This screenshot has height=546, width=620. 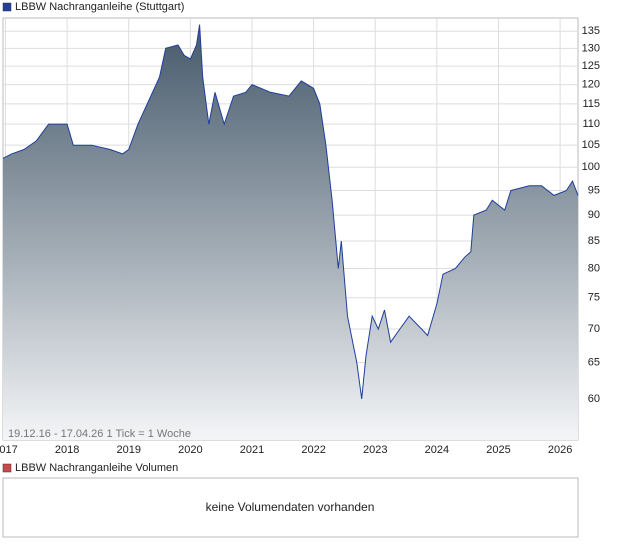 What do you see at coordinates (591, 31) in the screenshot?
I see `y-tick-label: 135` at bounding box center [591, 31].